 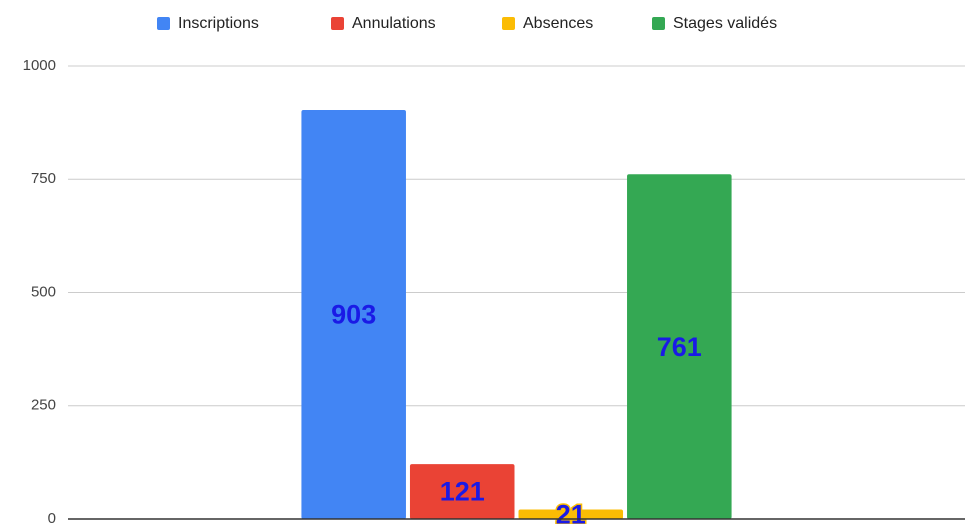 I want to click on data-label: 21, so click(x=571, y=511).